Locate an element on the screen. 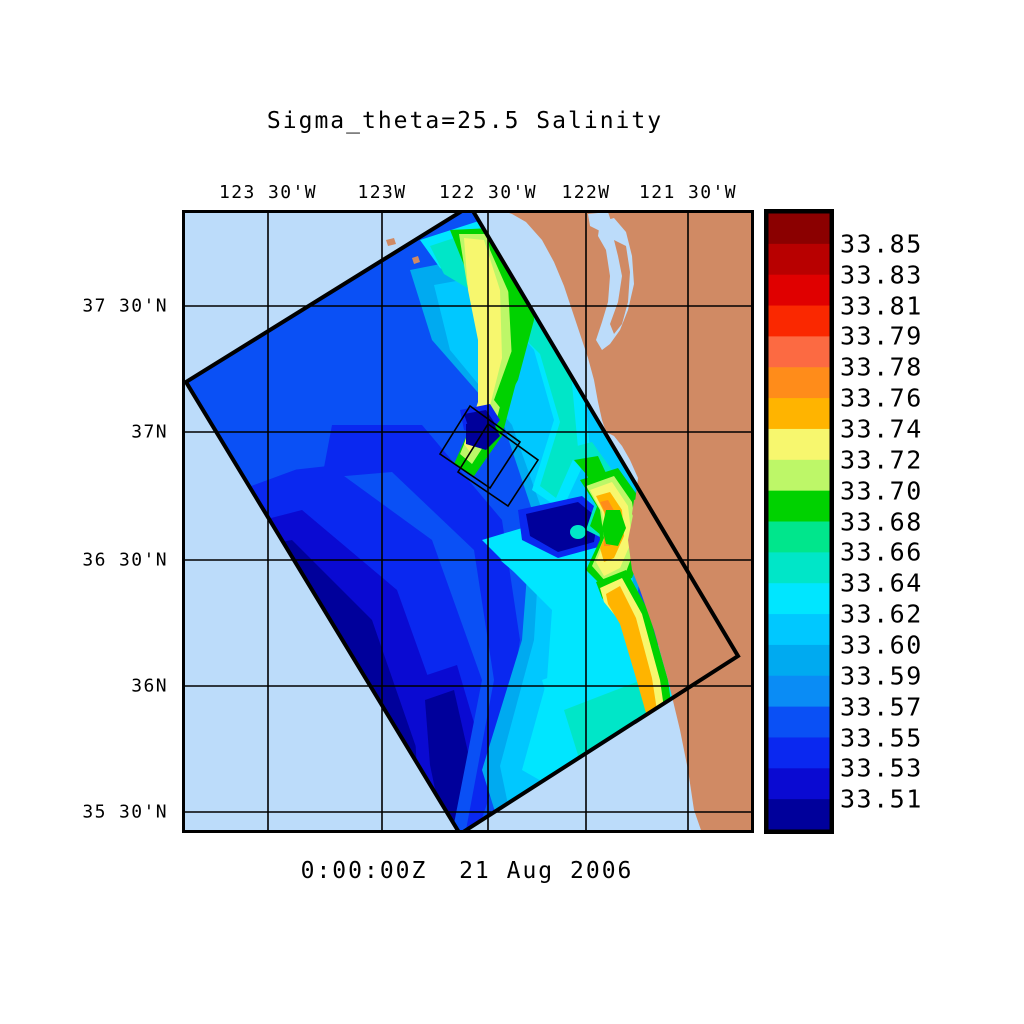 Image resolution: width=1024 pixels, height=1024 pixels. lat-tick-label-37-30n: 37 30'N is located at coordinates (125, 306).